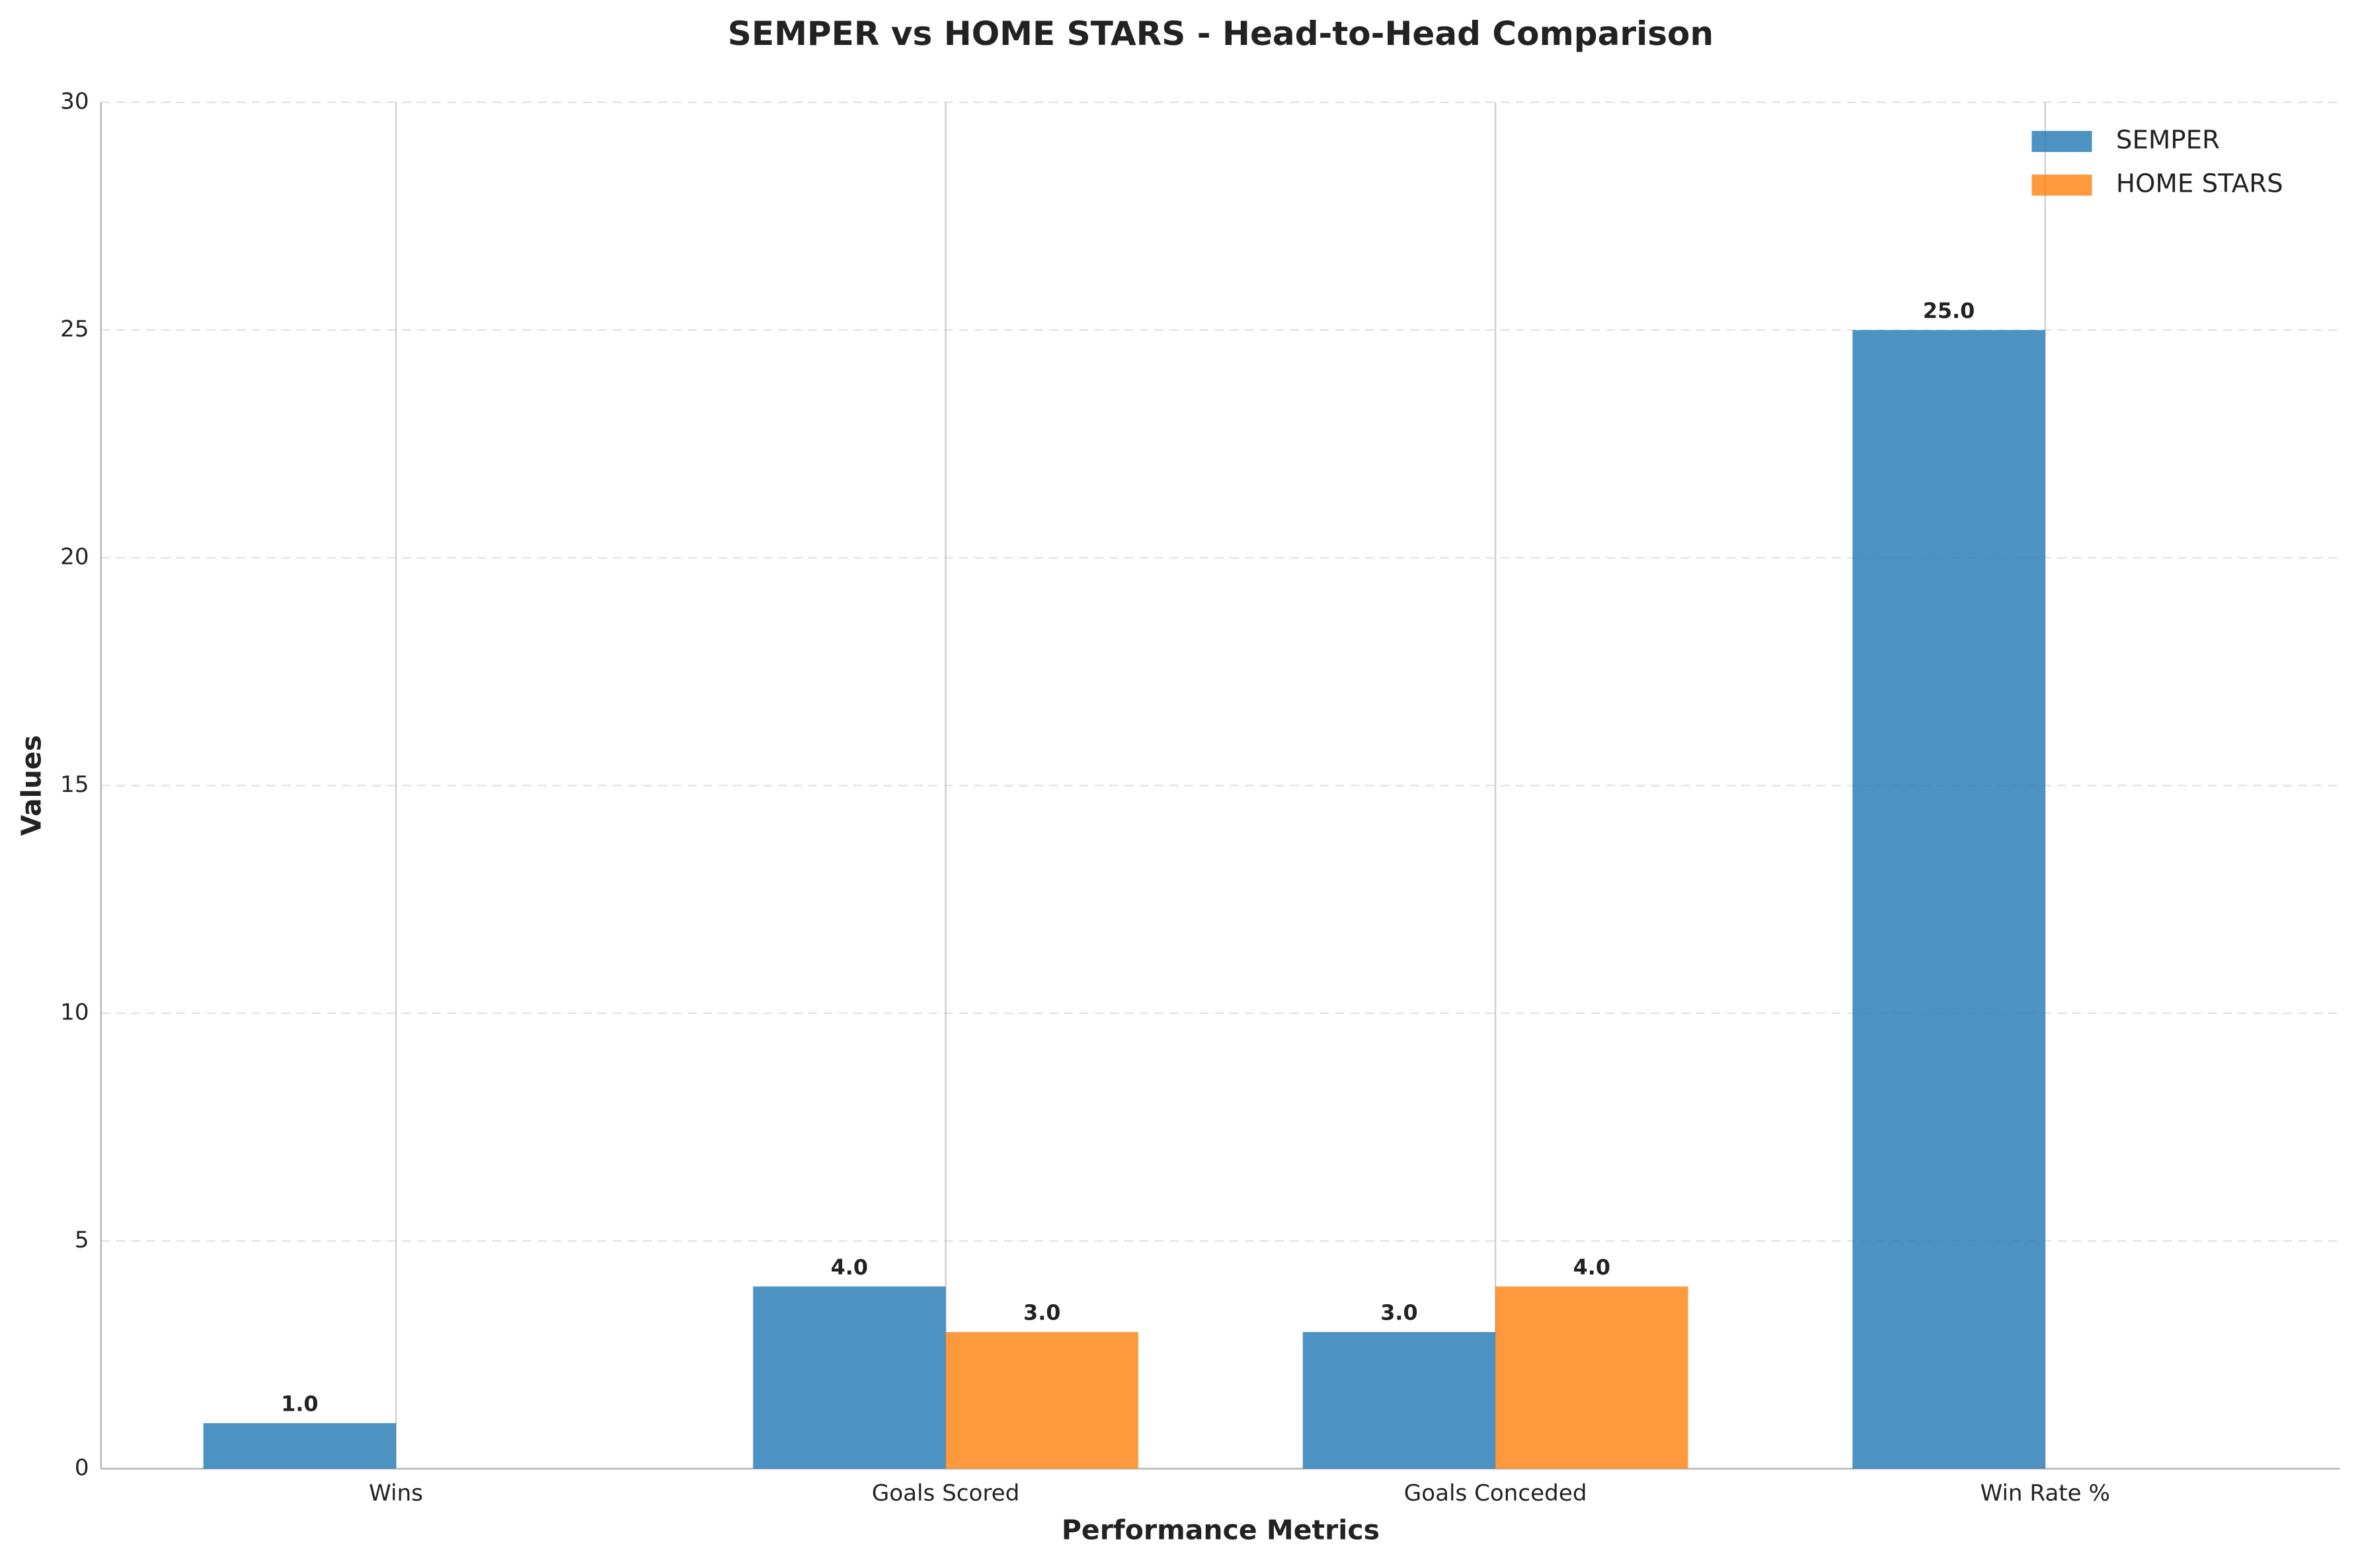 The width and height of the screenshot is (2360, 1568). Describe the element at coordinates (74, 101) in the screenshot. I see `y-tick-label: 30` at that location.